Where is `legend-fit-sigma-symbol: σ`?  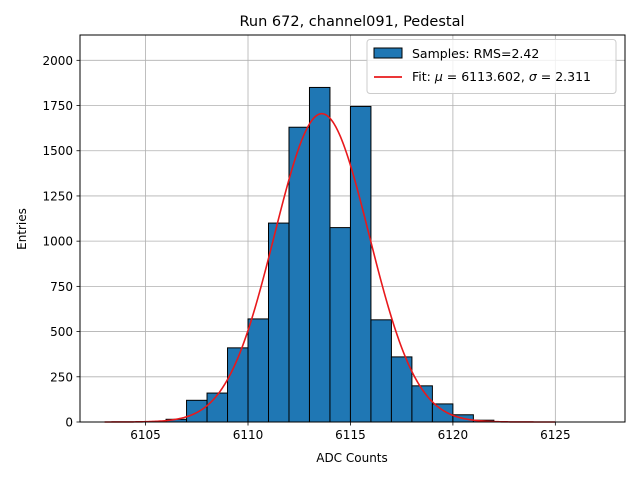
legend-fit-sigma-symbol: σ is located at coordinates (533, 76).